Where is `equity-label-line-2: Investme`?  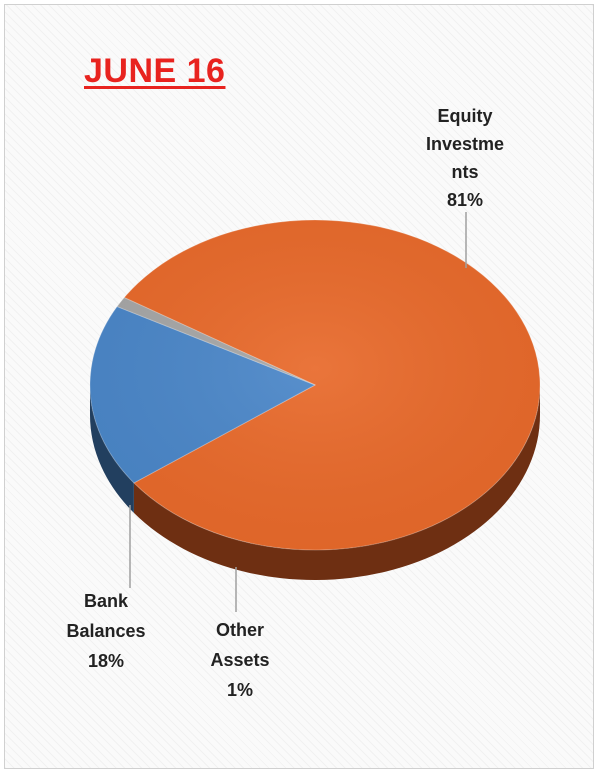 equity-label-line-2: Investme is located at coordinates (465, 144).